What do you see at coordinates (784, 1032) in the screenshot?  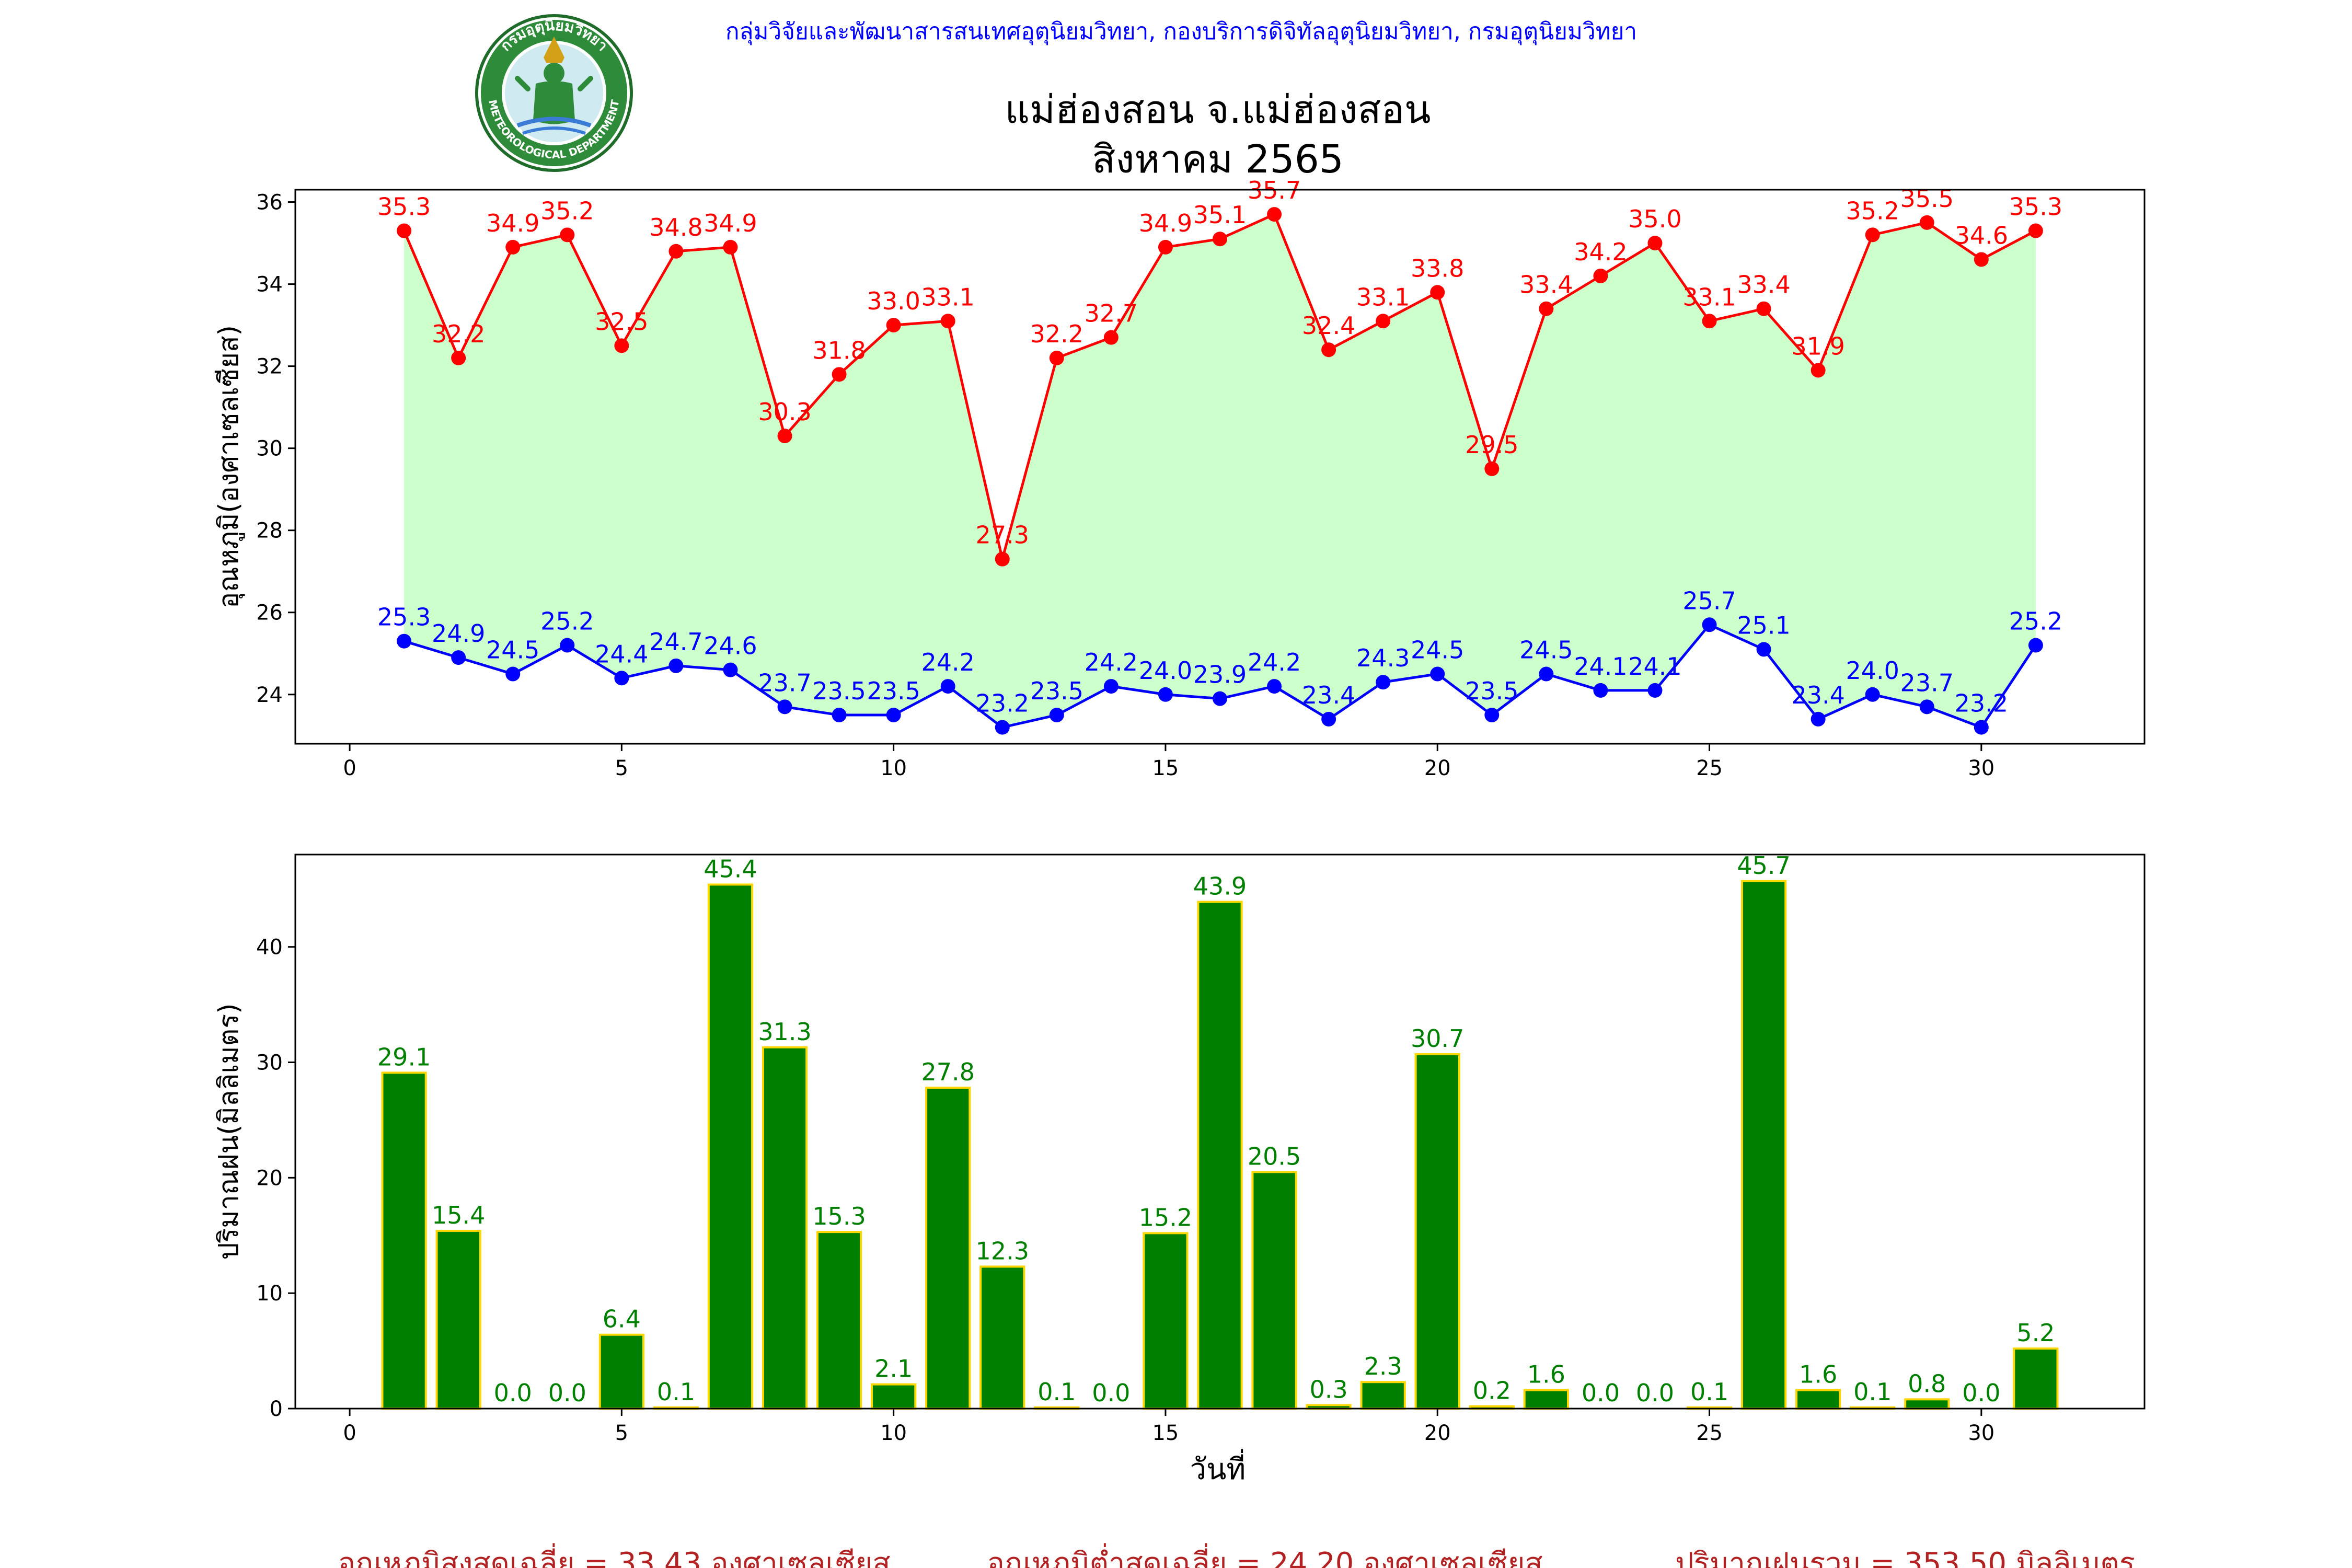 I see `rainfall-value-label: 31.3` at bounding box center [784, 1032].